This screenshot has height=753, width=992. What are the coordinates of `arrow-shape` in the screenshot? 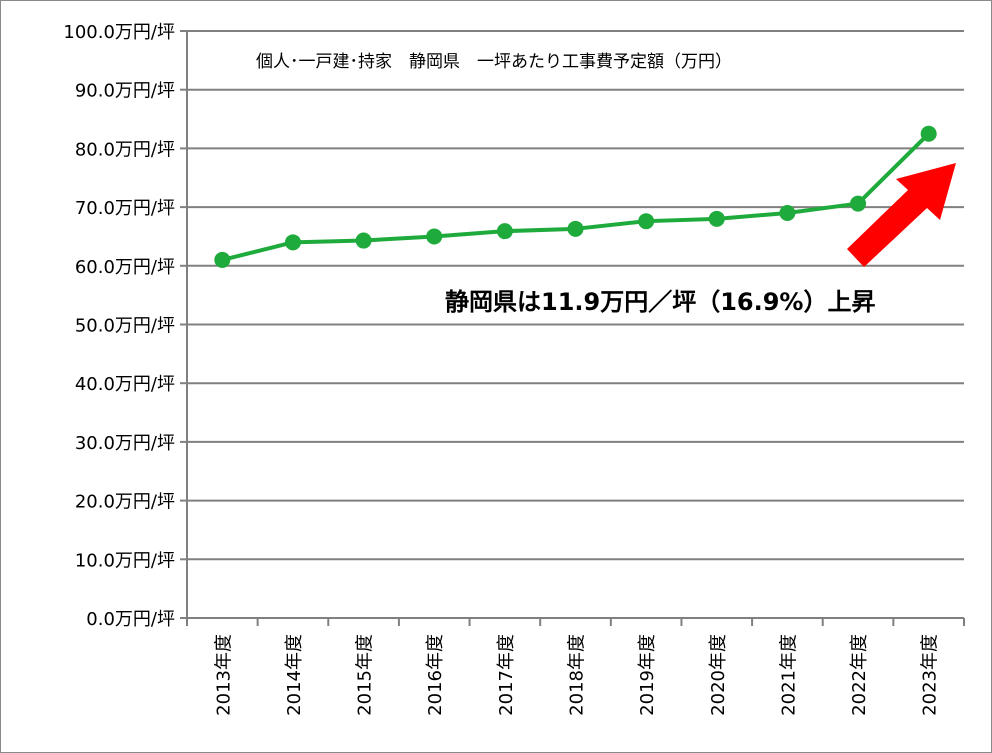 It's located at (901, 215).